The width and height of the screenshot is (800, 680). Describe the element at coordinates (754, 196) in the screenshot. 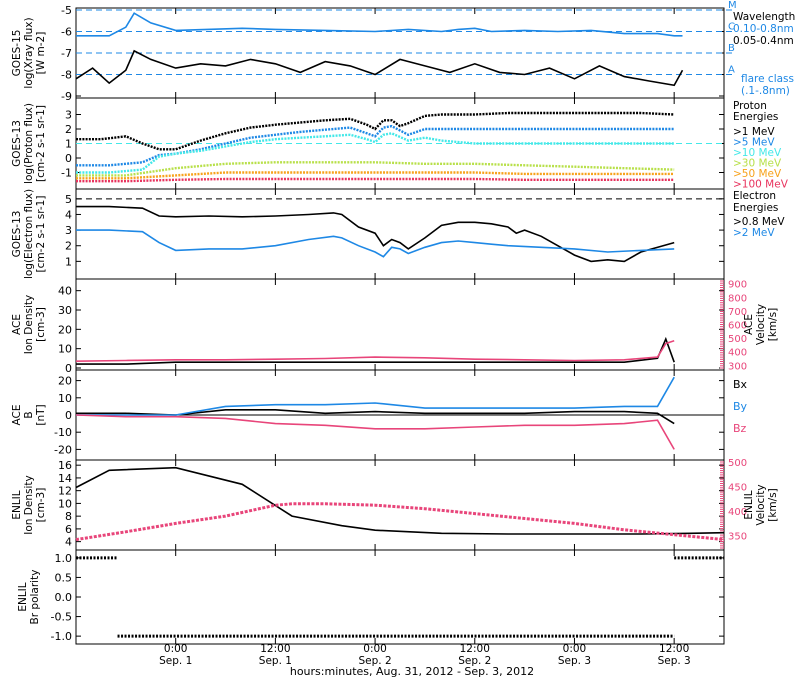

I see `legend-title: Electron` at that location.